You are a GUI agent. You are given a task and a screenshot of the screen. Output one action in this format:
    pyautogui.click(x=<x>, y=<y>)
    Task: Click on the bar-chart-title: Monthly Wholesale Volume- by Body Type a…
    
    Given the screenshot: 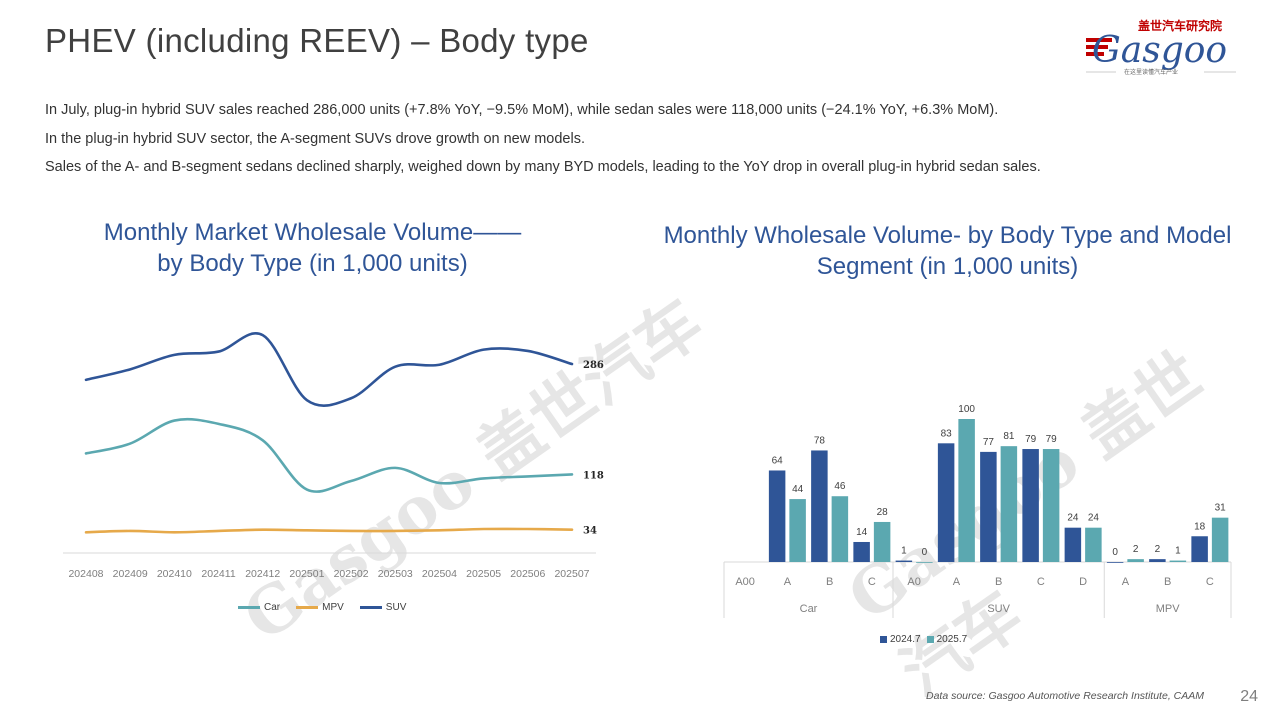 What is the action you would take?
    pyautogui.click(x=947, y=251)
    